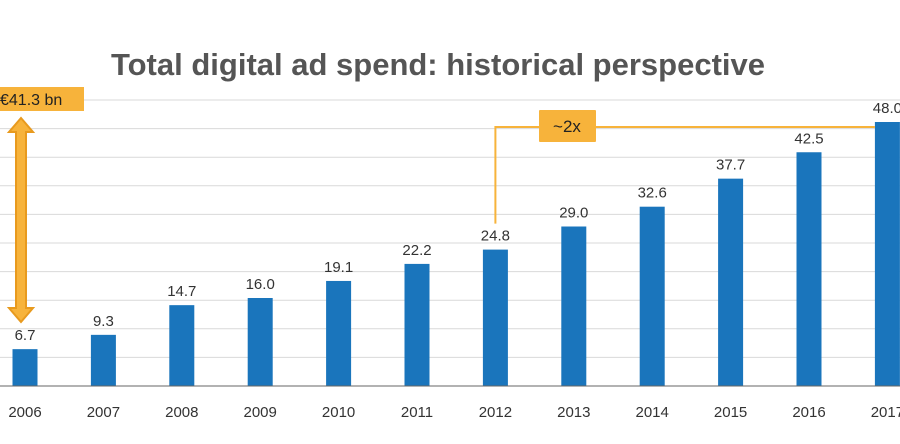 The width and height of the screenshot is (900, 444). I want to click on x-tick-label: 2011, so click(417, 412).